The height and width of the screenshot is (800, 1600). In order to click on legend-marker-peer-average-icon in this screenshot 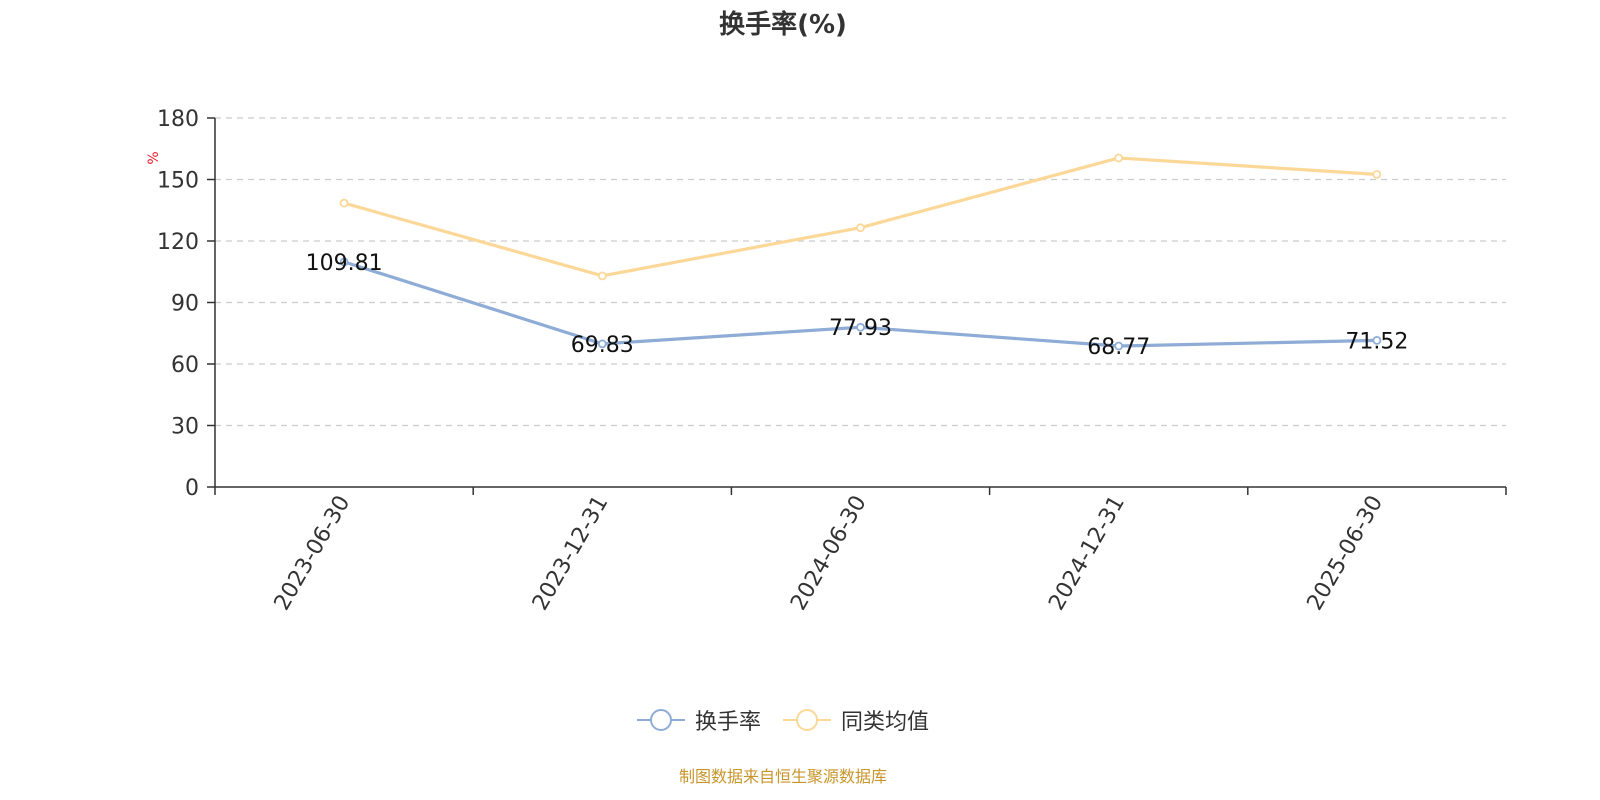, I will do `click(807, 720)`.